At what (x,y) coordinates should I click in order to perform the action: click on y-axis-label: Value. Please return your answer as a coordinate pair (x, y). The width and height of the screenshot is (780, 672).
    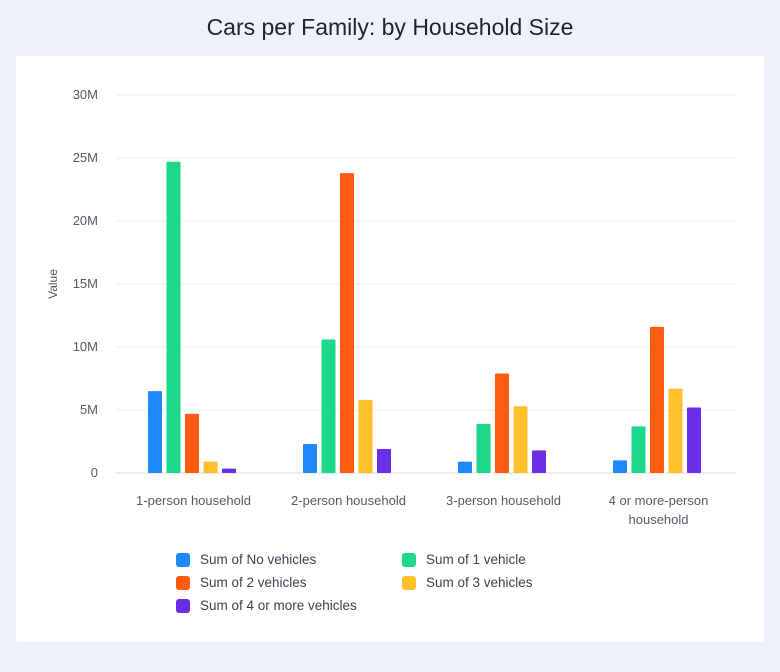
    Looking at the image, I should click on (53, 284).